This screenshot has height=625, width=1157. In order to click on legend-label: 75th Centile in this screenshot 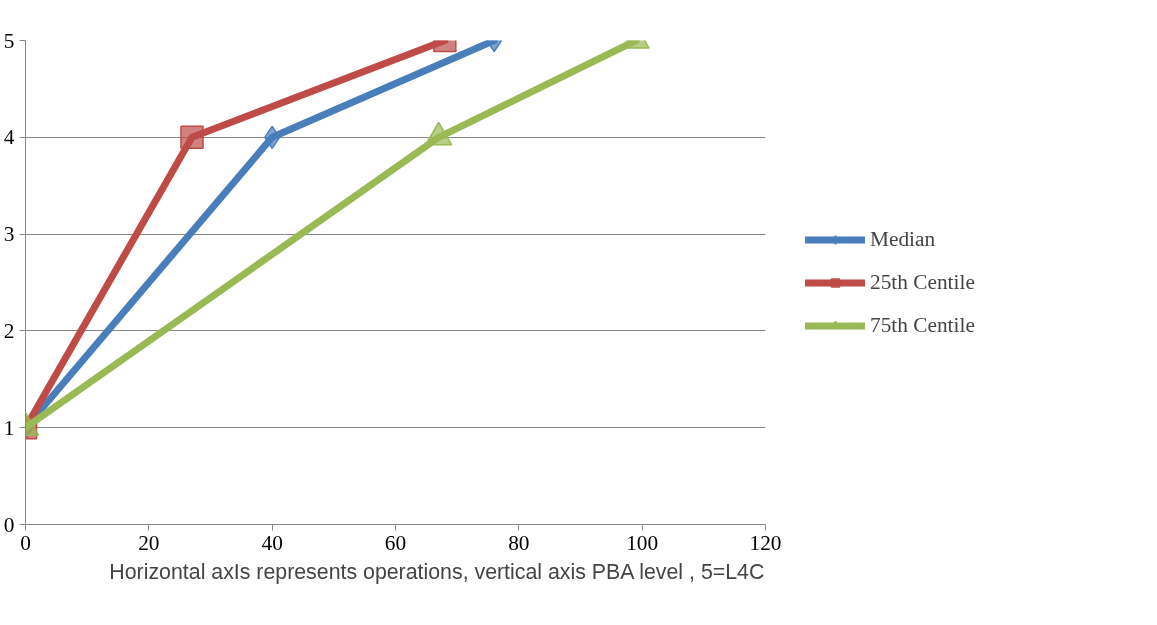, I will do `click(922, 325)`.